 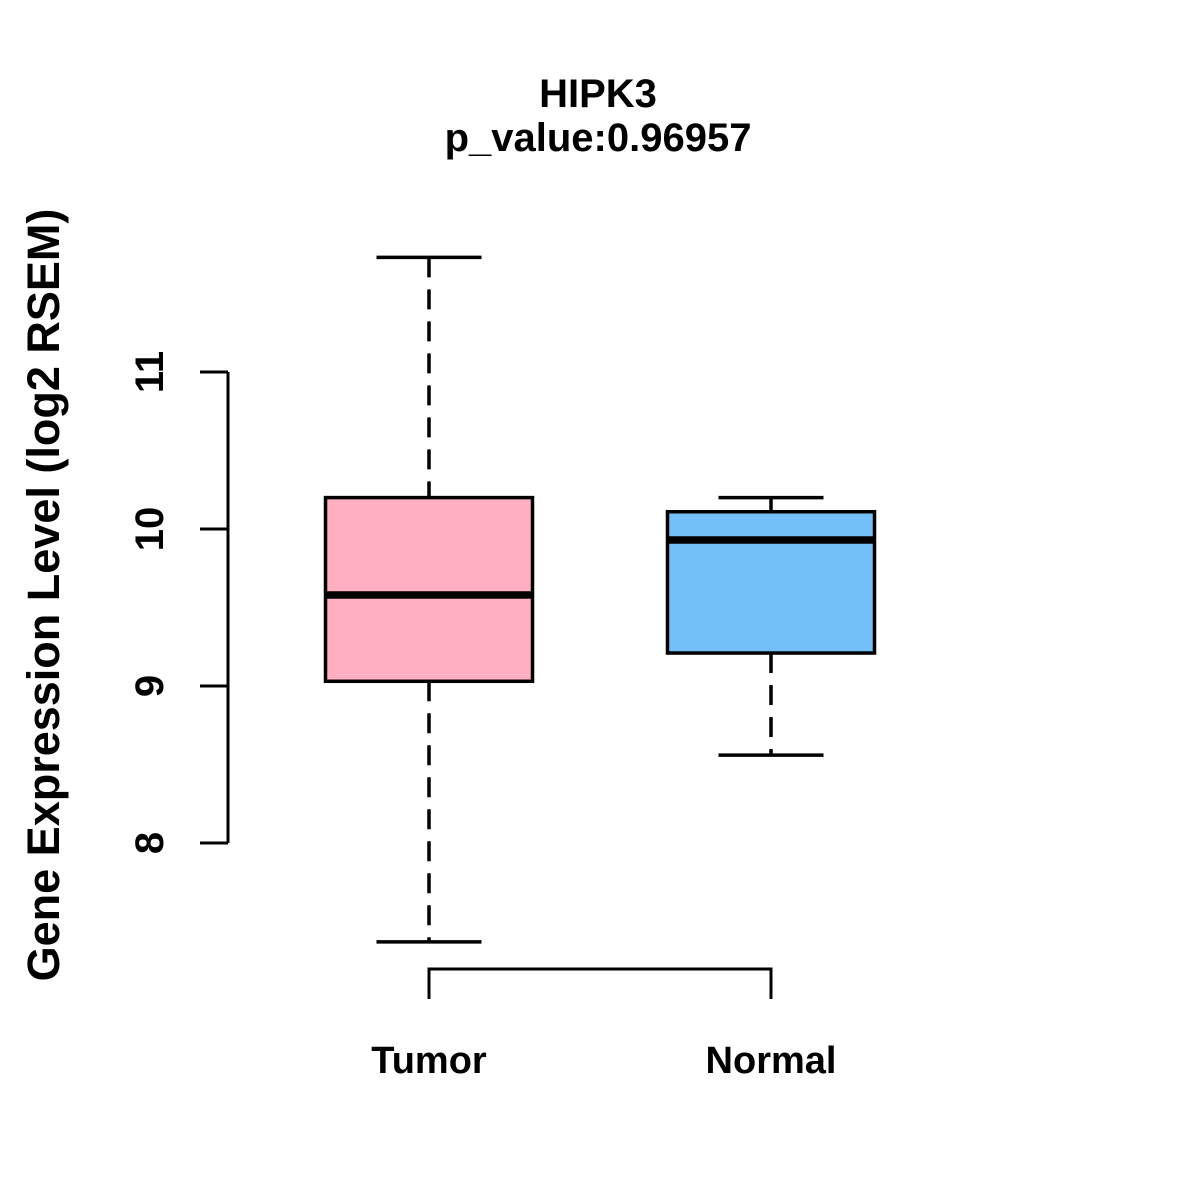 What do you see at coordinates (771, 582) in the screenshot?
I see `normal-box` at bounding box center [771, 582].